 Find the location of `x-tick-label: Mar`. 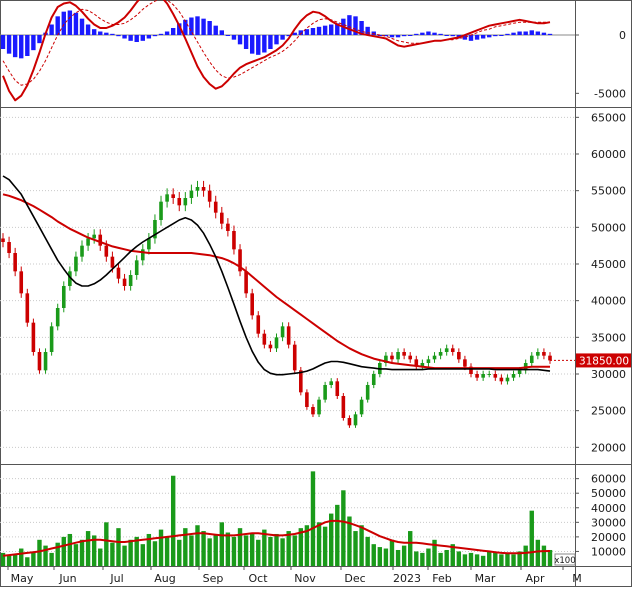

x-tick-label: Mar is located at coordinates (485, 578).